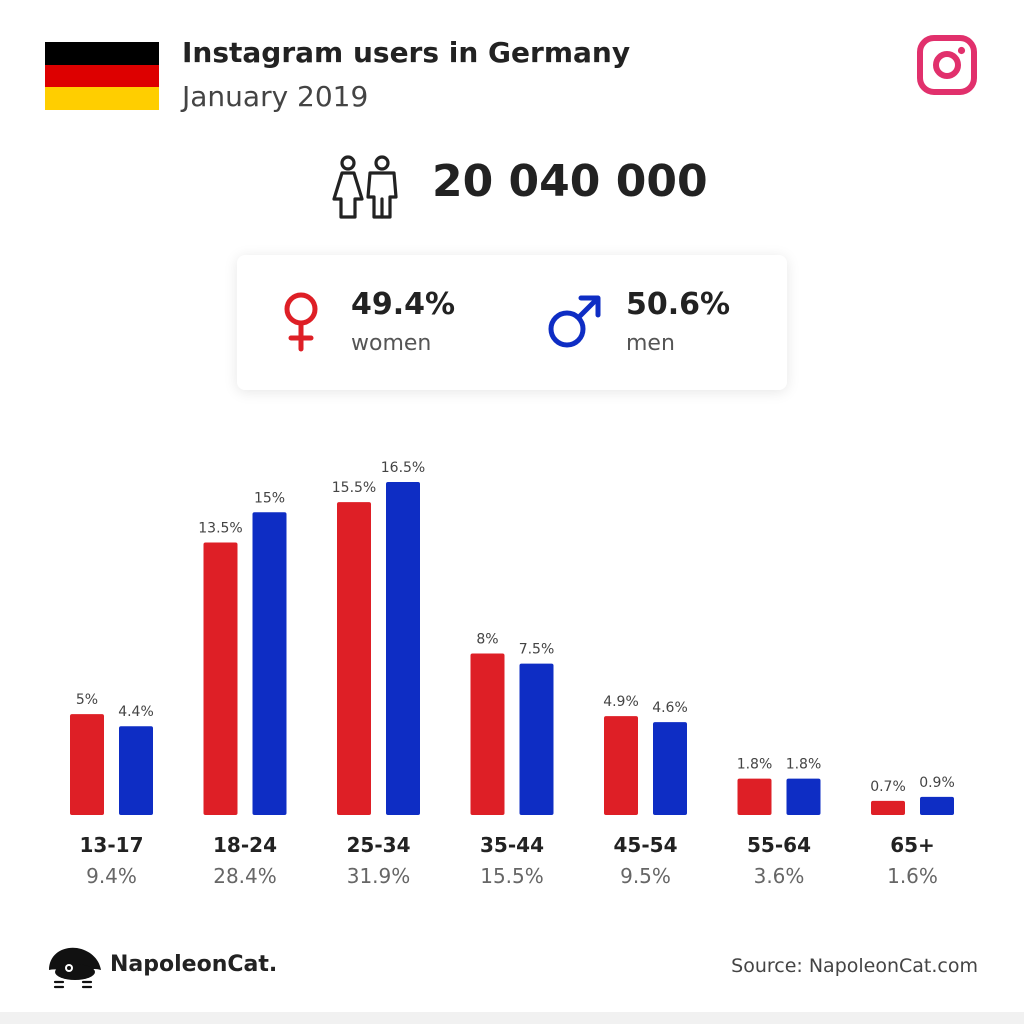  I want to click on instagram-icon, so click(947, 65).